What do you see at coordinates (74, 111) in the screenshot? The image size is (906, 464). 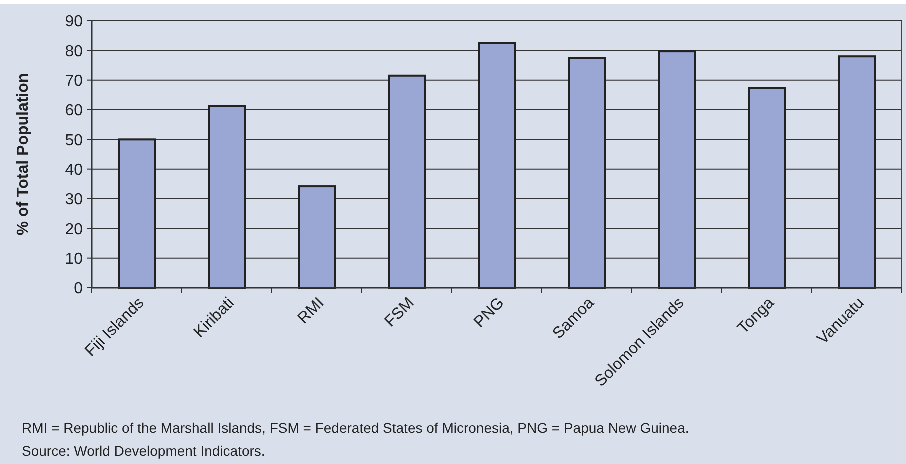 I see `y-tick-label: 60` at bounding box center [74, 111].